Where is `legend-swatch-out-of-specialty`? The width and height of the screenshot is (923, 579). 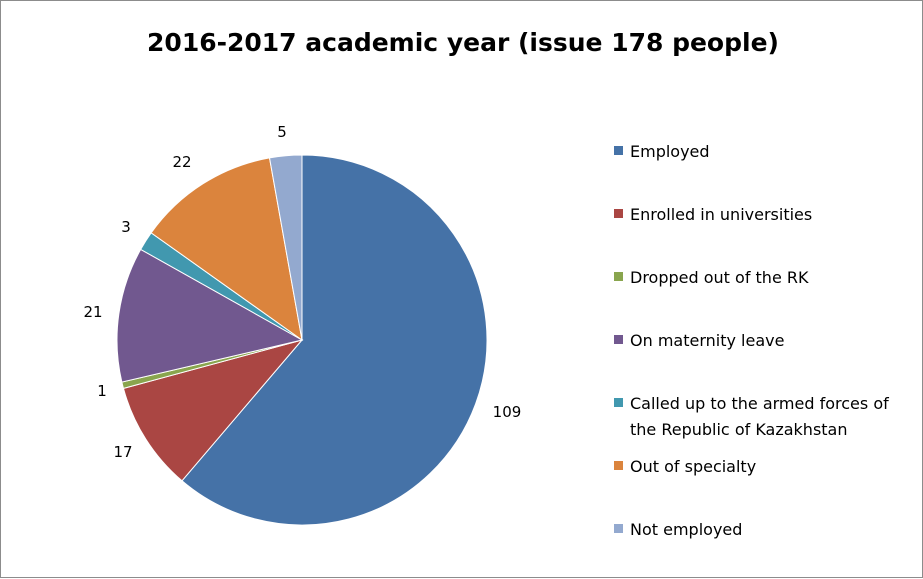 legend-swatch-out-of-specialty is located at coordinates (618, 465).